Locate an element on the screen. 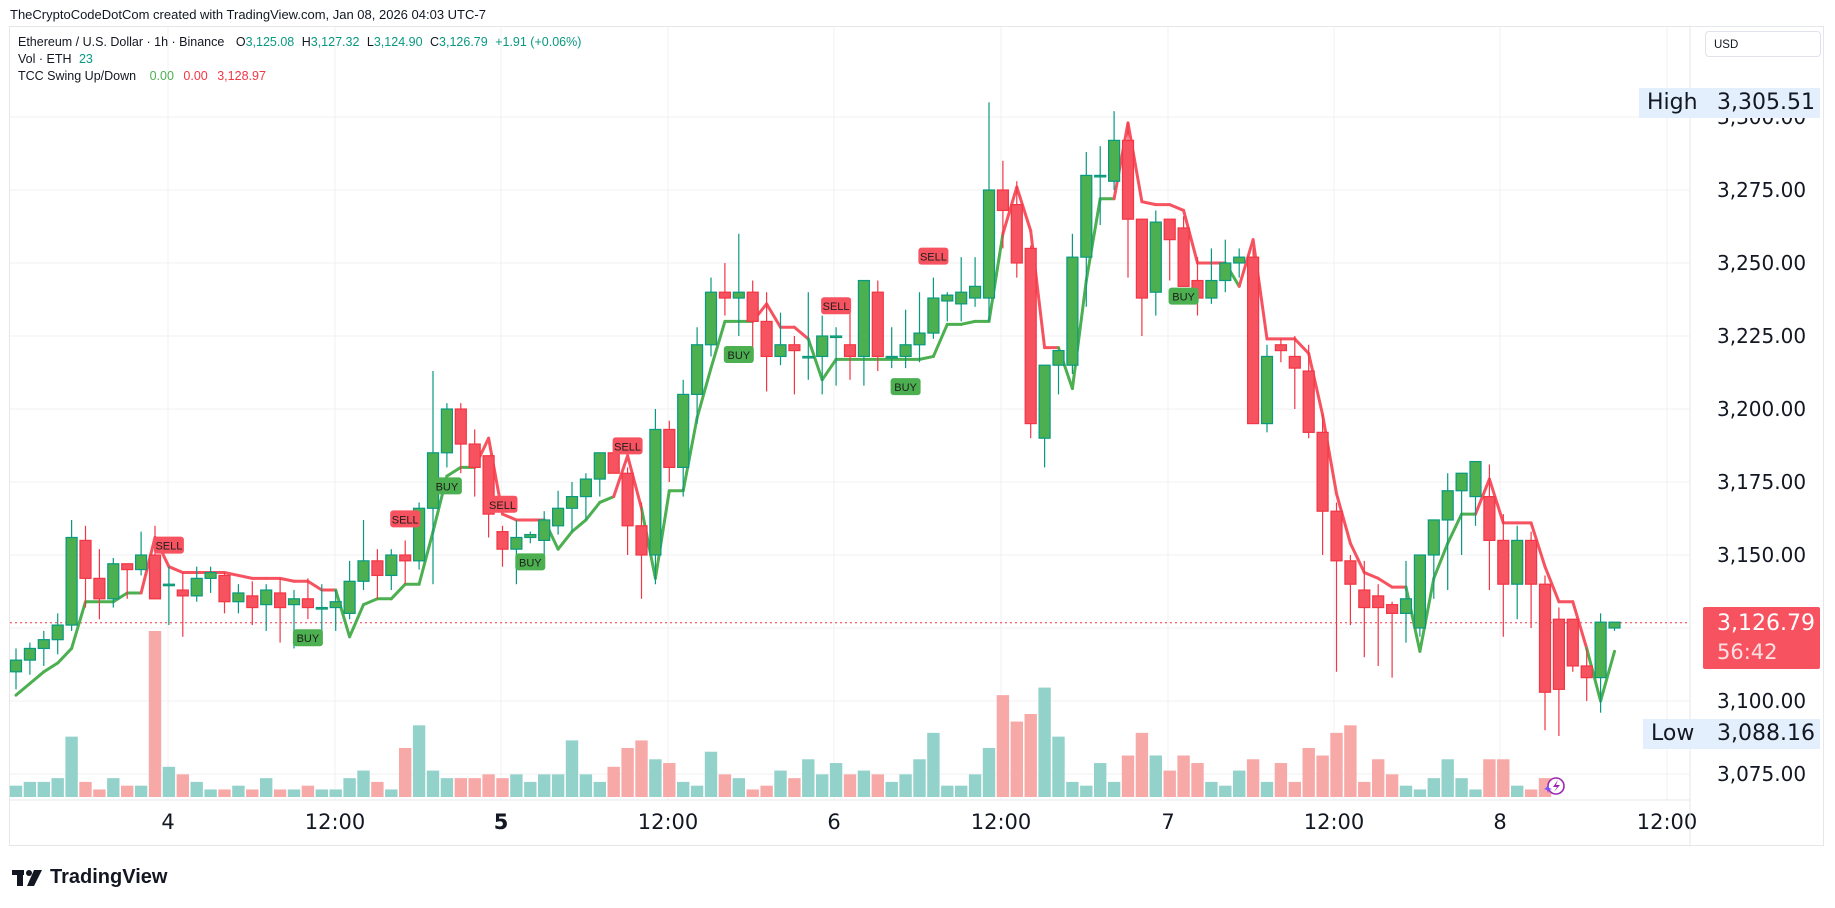 The image size is (1835, 908). tradingview-logo: TradingView is located at coordinates (89, 877).